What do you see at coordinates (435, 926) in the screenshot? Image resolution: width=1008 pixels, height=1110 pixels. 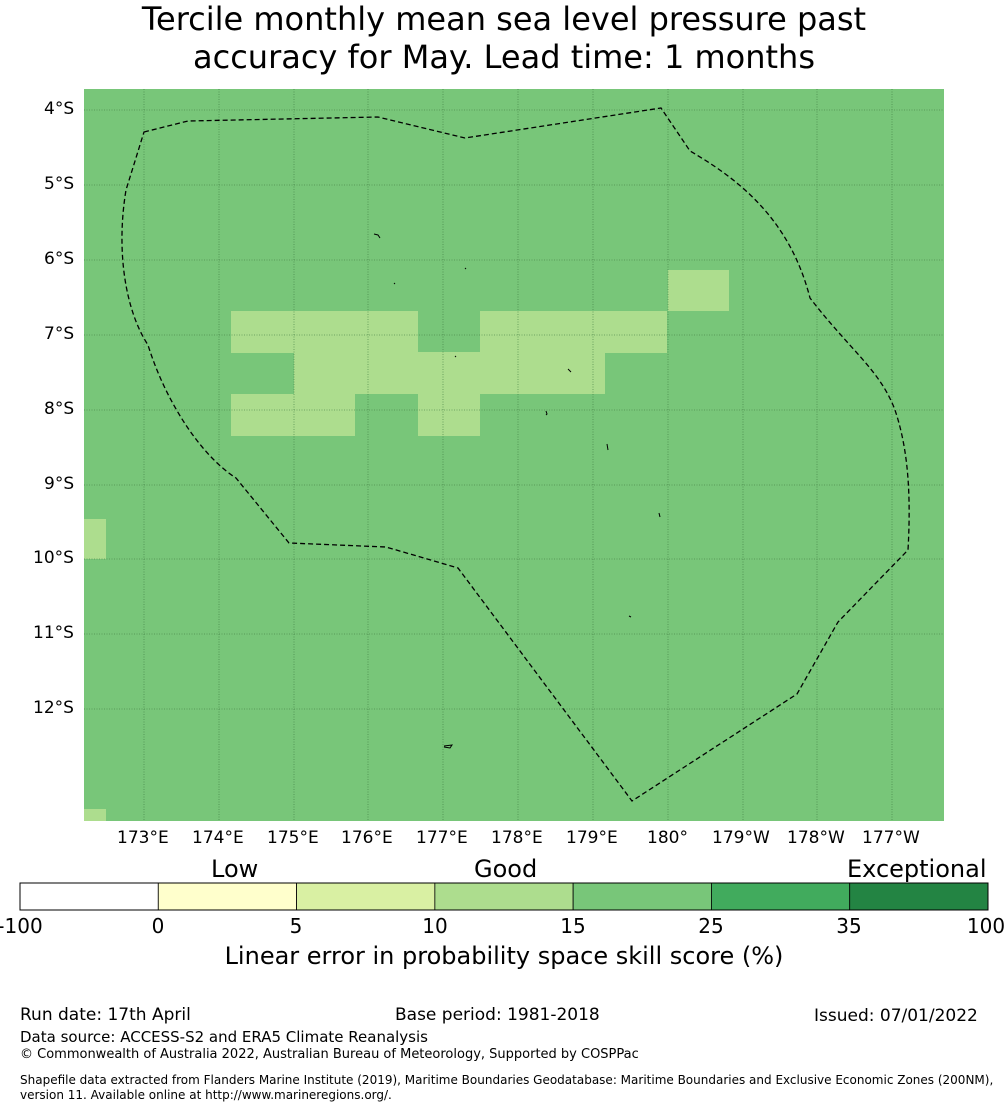 I see `colorbar-tick: 10` at bounding box center [435, 926].